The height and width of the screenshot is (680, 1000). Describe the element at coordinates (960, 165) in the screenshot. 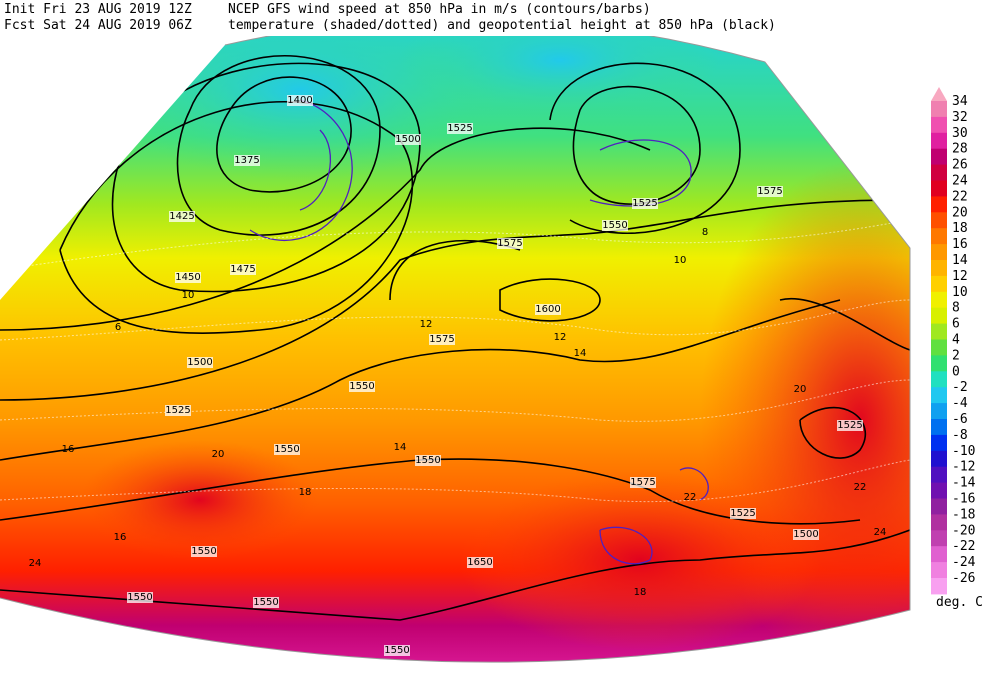

I see `colorbar-label: 26` at that location.